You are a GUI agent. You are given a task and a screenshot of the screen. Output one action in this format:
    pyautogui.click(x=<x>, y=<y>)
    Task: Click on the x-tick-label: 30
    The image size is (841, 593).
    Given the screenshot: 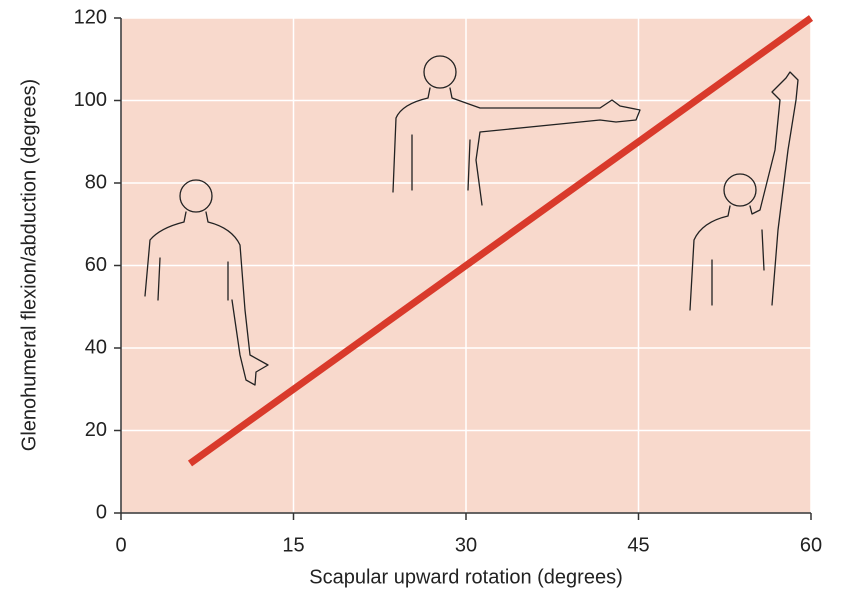 What is the action you would take?
    pyautogui.click(x=466, y=545)
    